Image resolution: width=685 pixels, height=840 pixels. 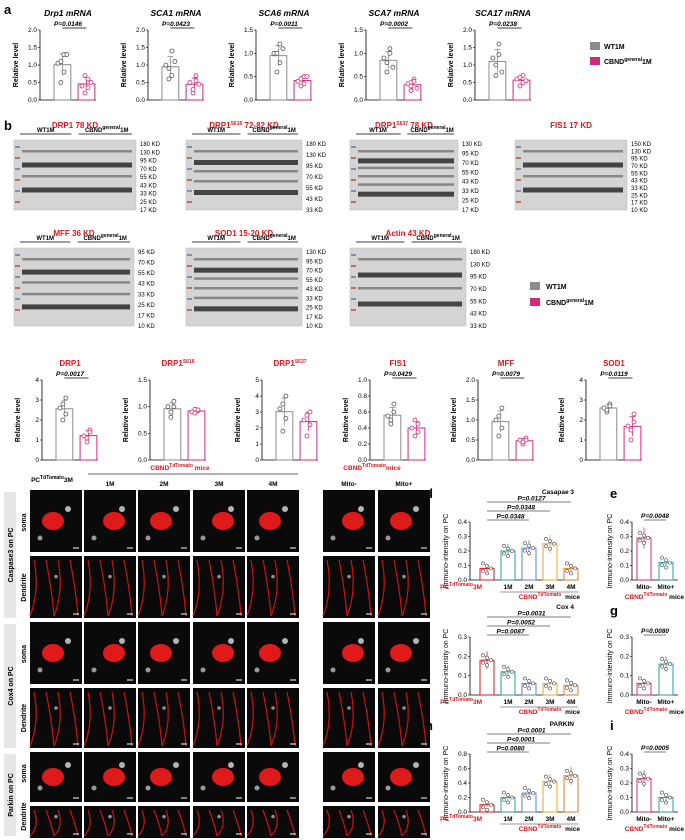 I want to click on dfh-x-age: 3M, so click(x=549, y=702).